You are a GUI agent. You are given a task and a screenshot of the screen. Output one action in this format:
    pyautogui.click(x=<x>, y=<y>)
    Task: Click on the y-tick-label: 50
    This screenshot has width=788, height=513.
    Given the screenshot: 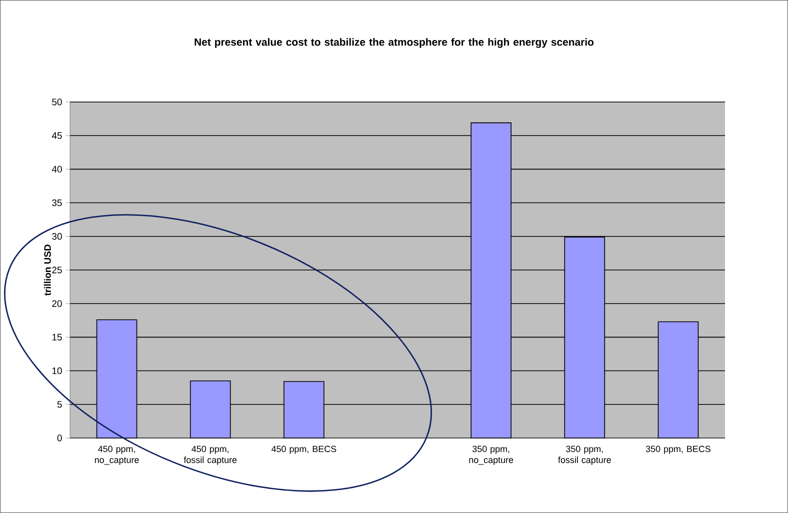 What is the action you would take?
    pyautogui.click(x=57, y=102)
    